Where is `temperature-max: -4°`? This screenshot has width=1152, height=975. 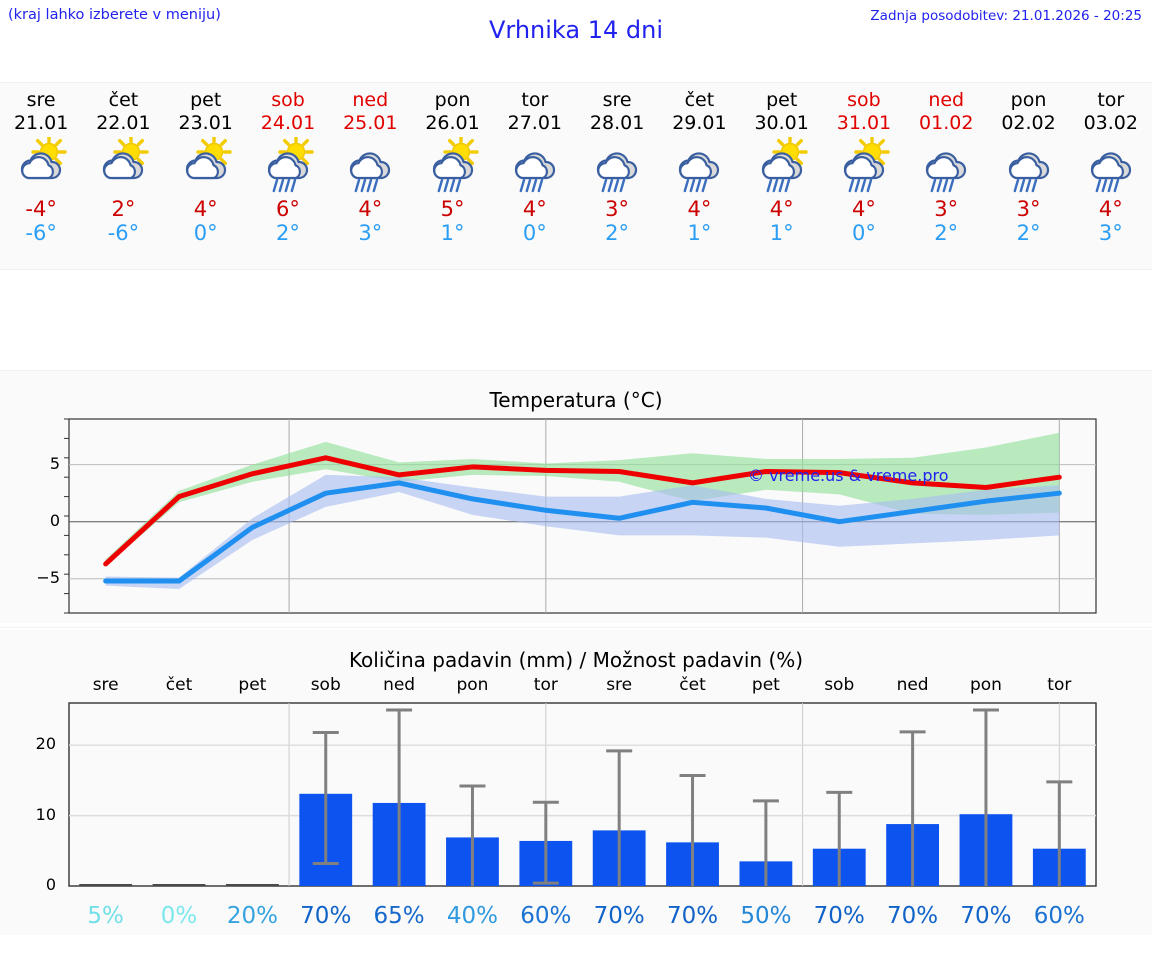 temperature-max: -4° is located at coordinates (41, 209).